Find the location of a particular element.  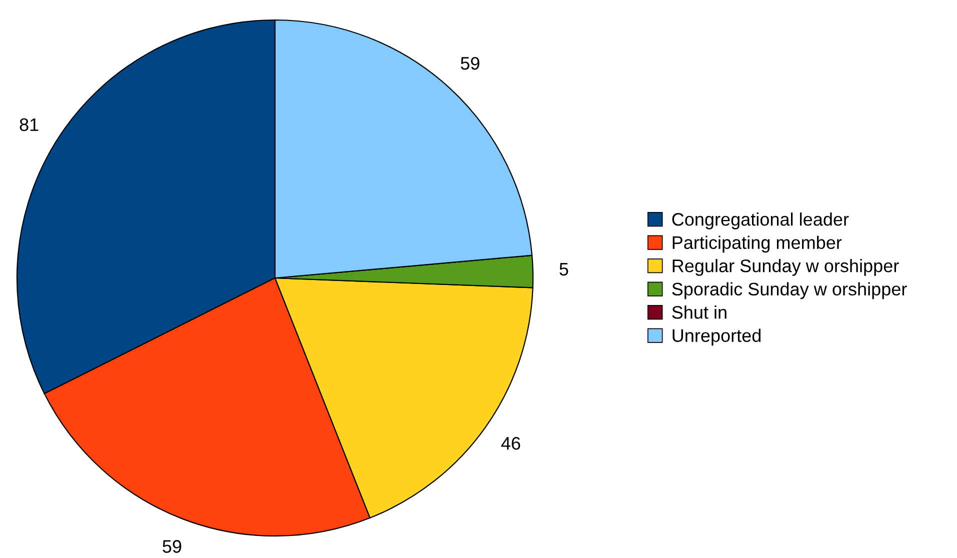

data-label: 81 is located at coordinates (29, 125).